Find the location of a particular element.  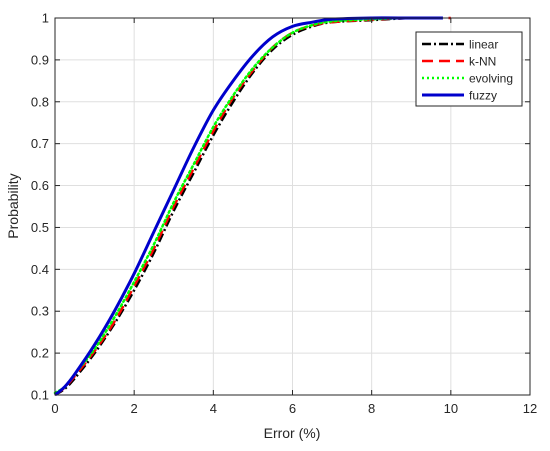

y-tick-label: 0.2 is located at coordinates (40, 353).